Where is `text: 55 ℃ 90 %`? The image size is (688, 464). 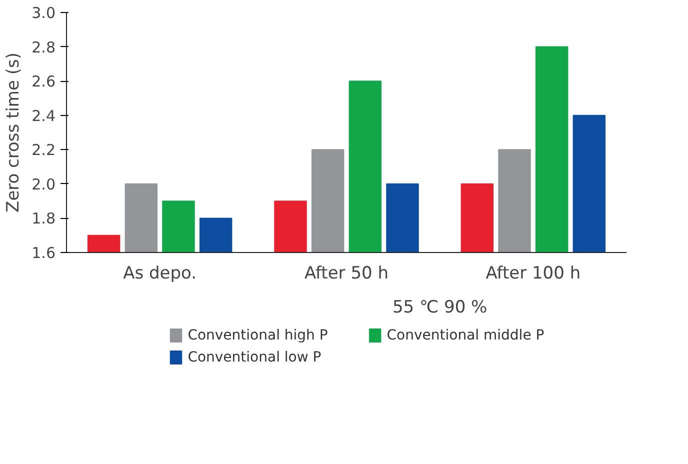
text: 55 ℃ 90 % is located at coordinates (440, 308).